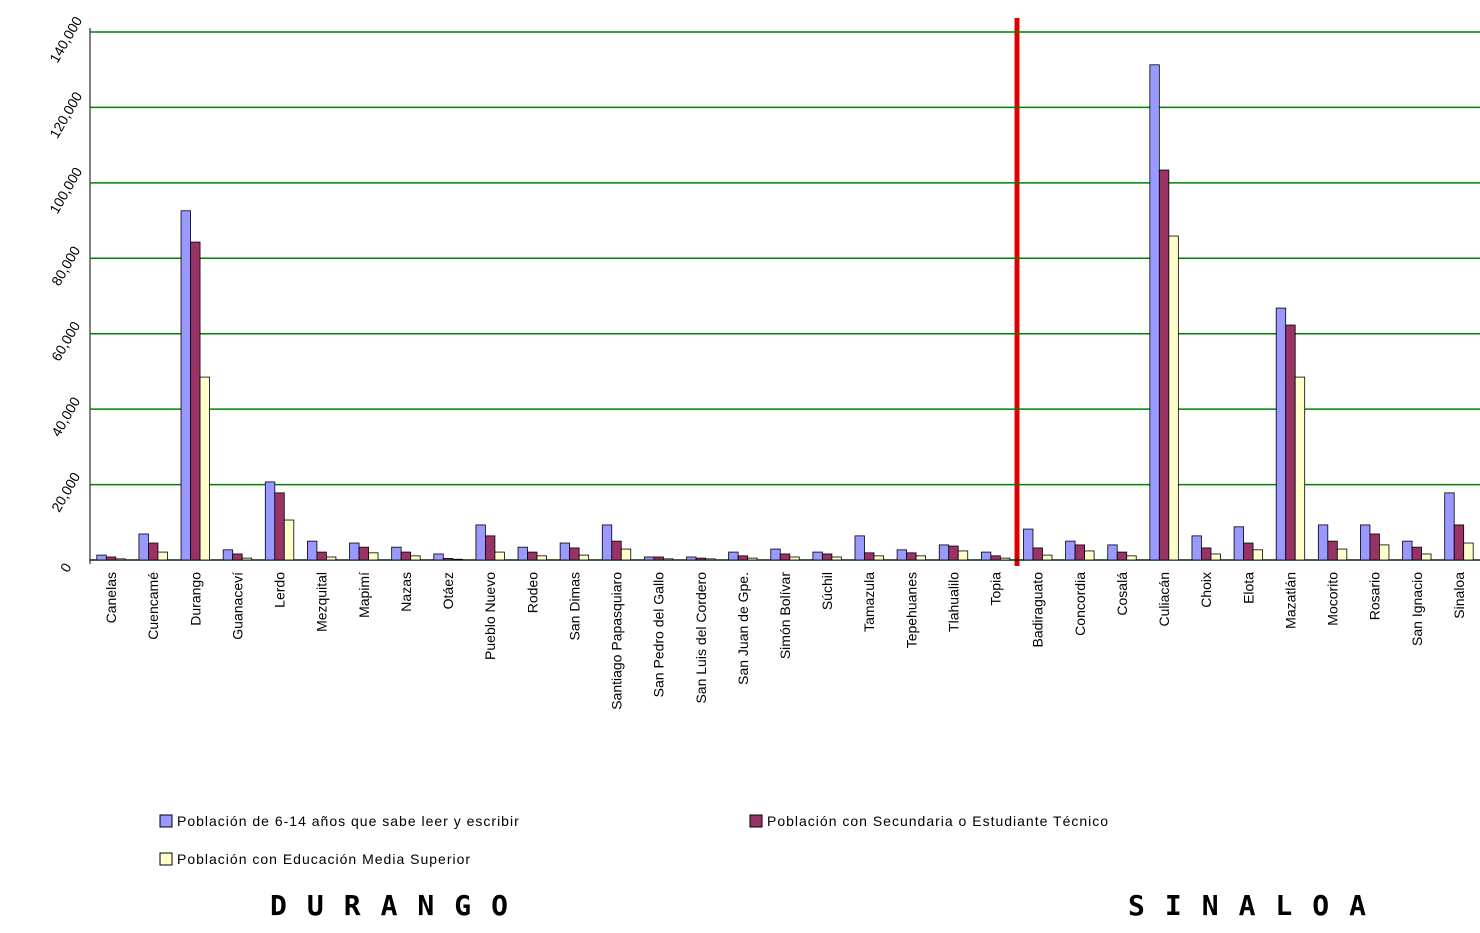 The width and height of the screenshot is (1480, 933). What do you see at coordinates (1333, 599) in the screenshot?
I see `x-tick-label: Mocorito` at bounding box center [1333, 599].